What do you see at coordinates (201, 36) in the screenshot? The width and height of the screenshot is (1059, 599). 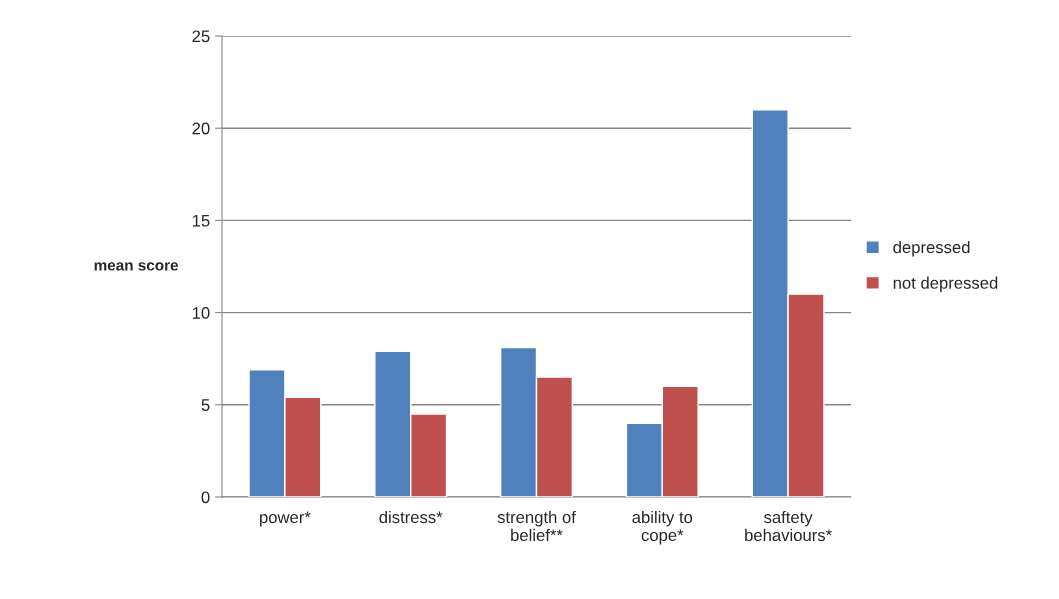 I see `y-tick-label: 25` at bounding box center [201, 36].